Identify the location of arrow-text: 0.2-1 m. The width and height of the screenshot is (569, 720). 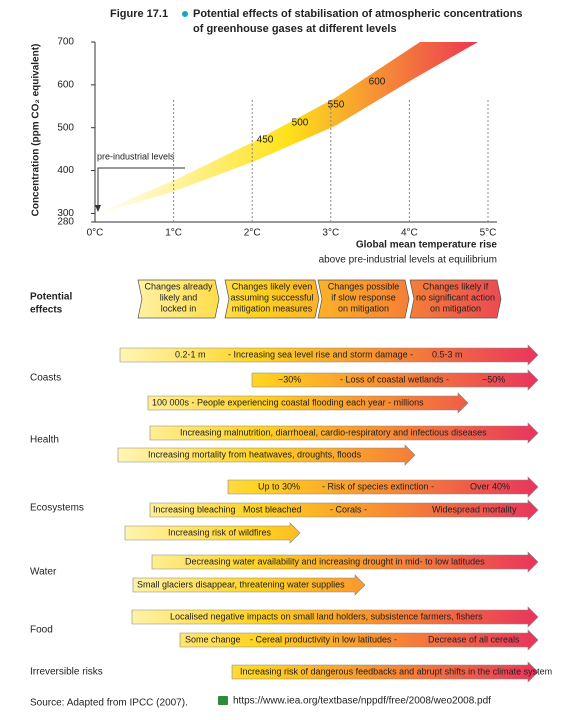
(190, 354).